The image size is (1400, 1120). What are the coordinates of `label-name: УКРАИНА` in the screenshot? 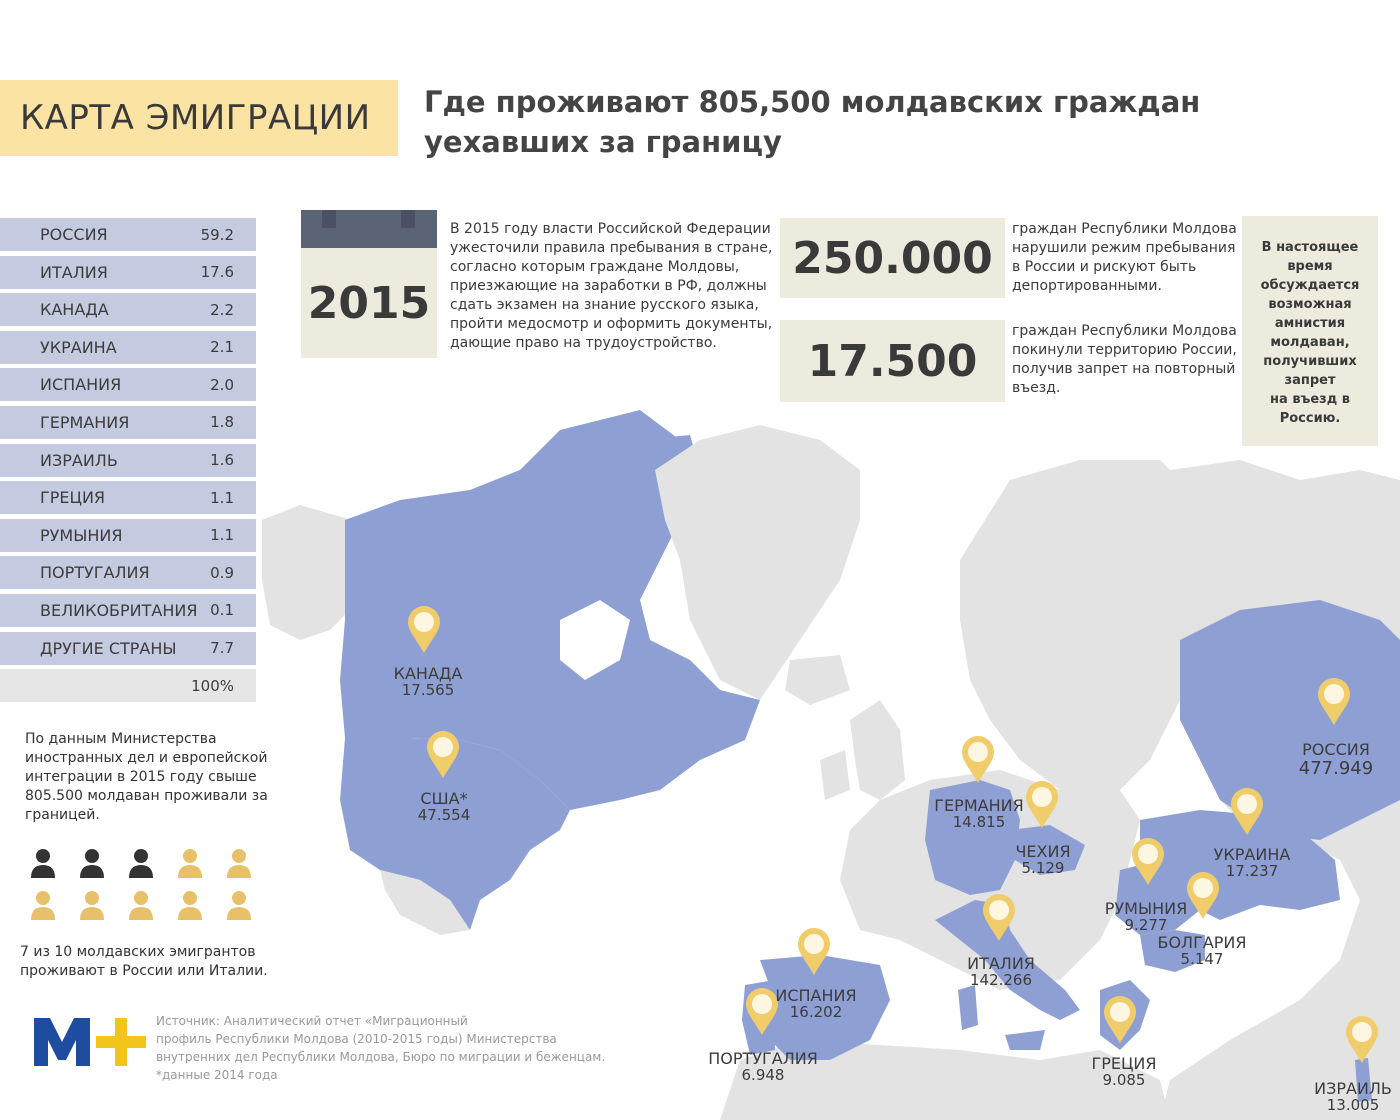 It's located at (1252, 854).